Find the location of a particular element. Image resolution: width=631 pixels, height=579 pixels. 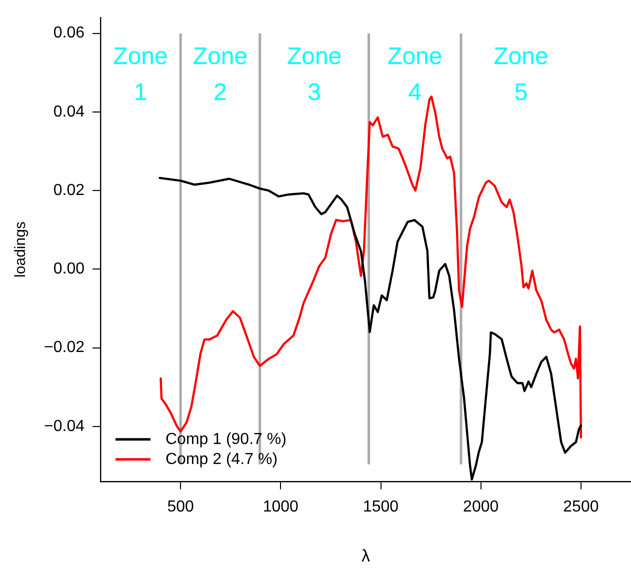

annotation: Zone 2 is located at coordinates (220, 74).